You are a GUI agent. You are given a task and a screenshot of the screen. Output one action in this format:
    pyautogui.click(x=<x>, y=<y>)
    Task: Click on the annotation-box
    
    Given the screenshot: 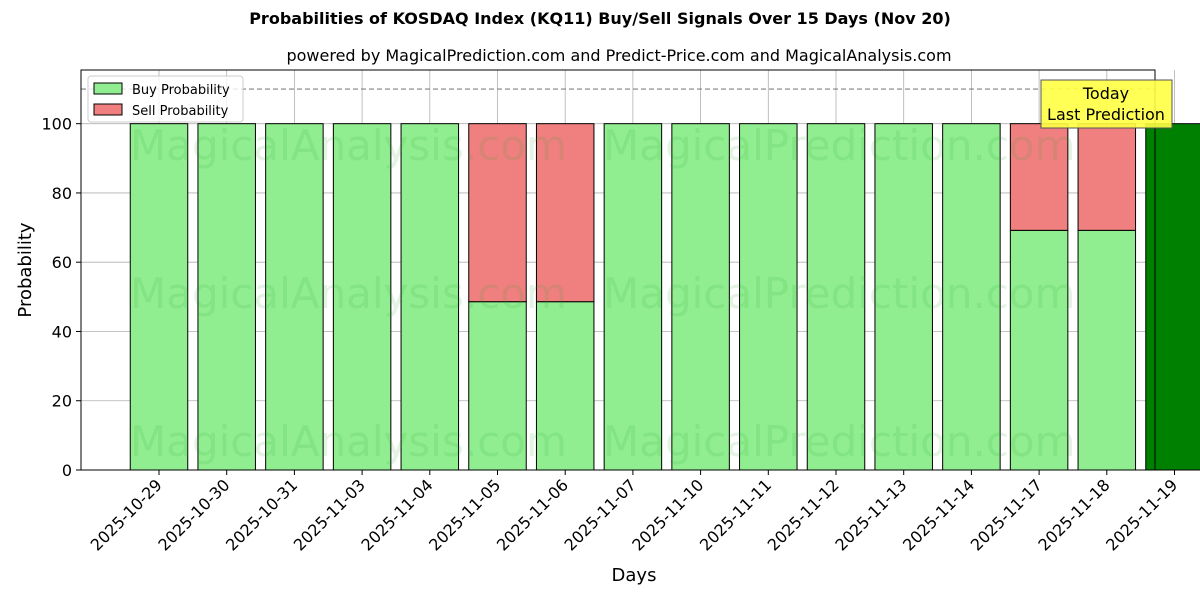 What is the action you would take?
    pyautogui.click(x=1106, y=104)
    